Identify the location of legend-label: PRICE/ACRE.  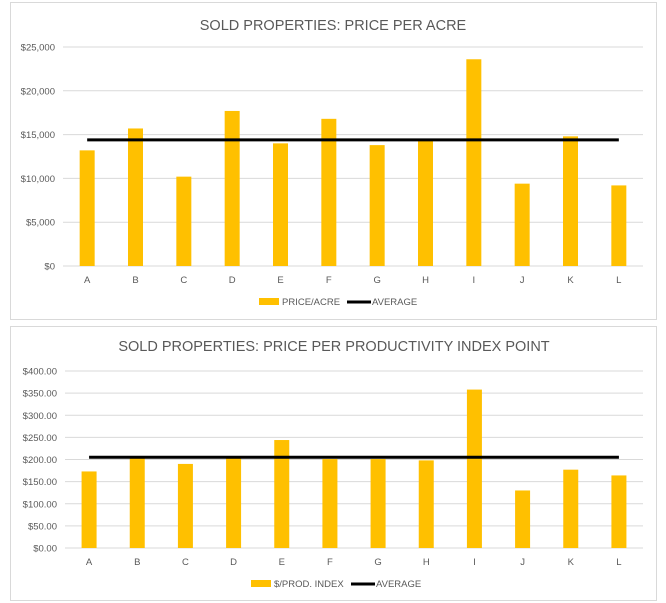
(311, 302).